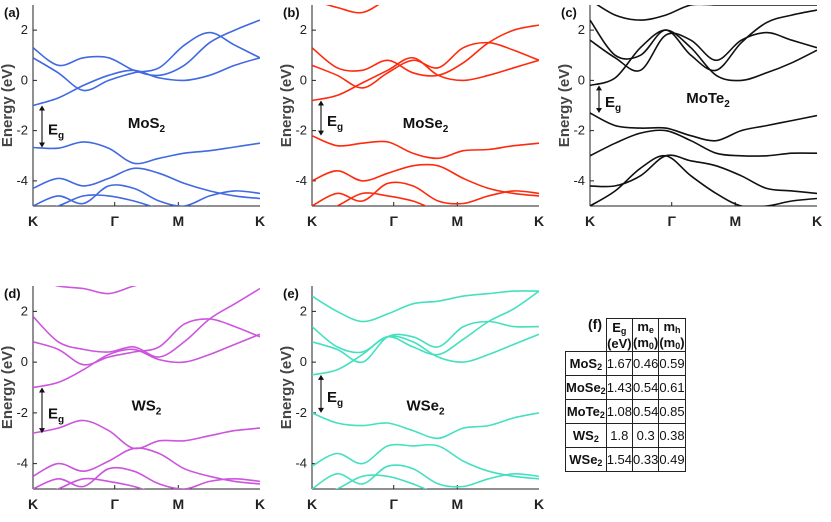 The width and height of the screenshot is (831, 522). I want to click on band-panel: 2 0 -2 -4 K Γ M K Energy (eV) (a) Eg MoS2, so click(132, 117).